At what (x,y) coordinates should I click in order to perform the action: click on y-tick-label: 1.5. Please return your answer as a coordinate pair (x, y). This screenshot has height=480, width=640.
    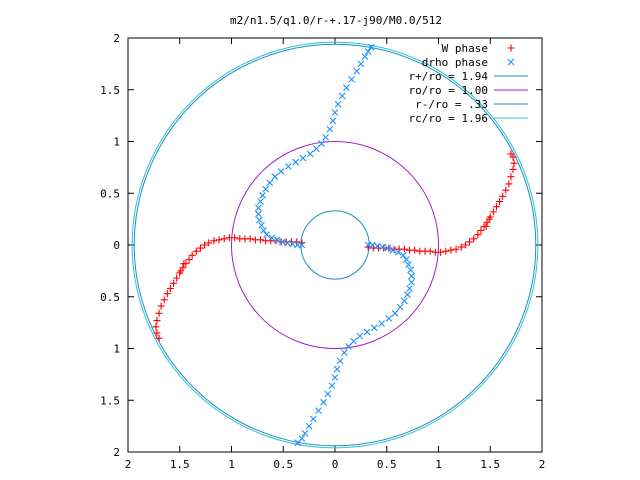
    Looking at the image, I should click on (110, 400).